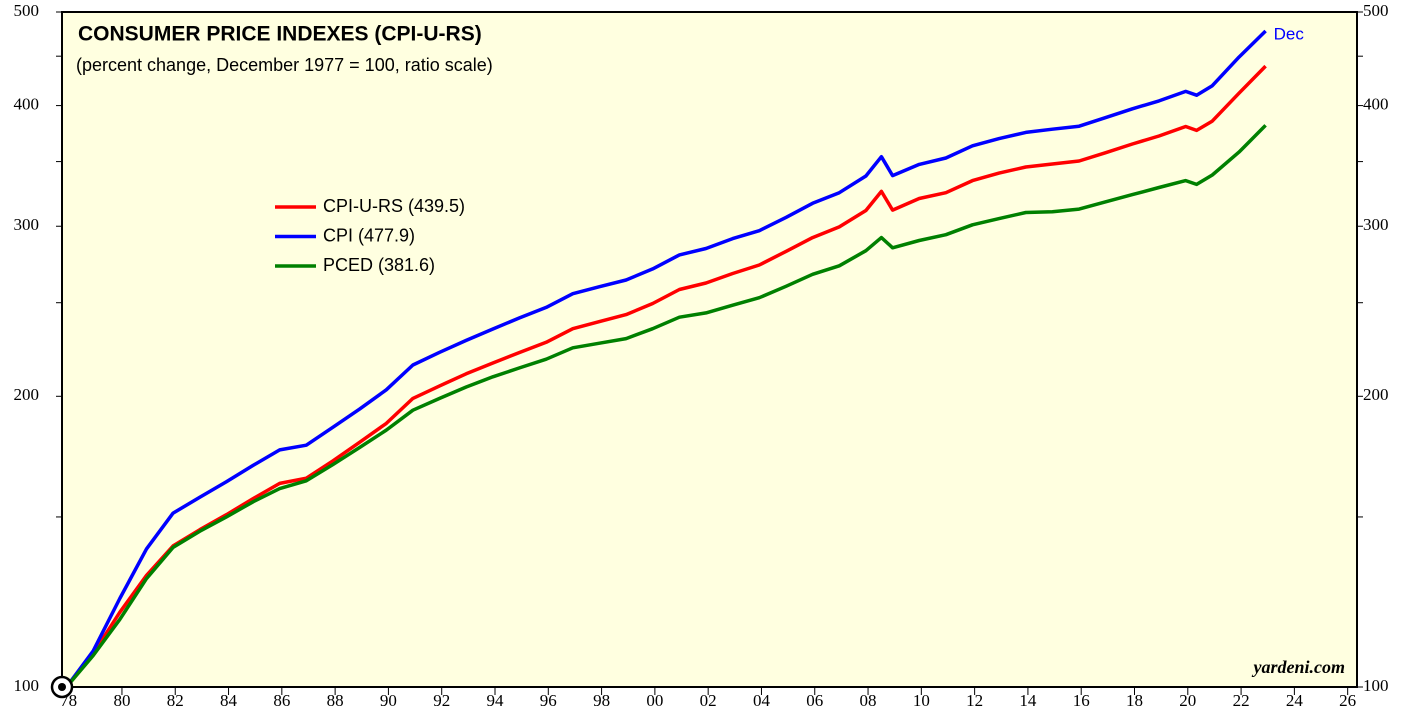  What do you see at coordinates (121, 700) in the screenshot?
I see `x-tick-label: 80` at bounding box center [121, 700].